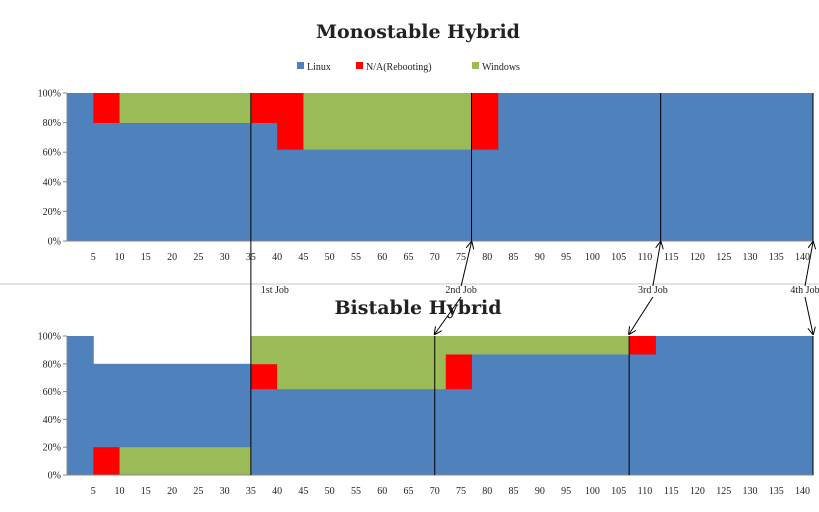  Describe the element at coordinates (356, 491) in the screenshot. I see `bistable-x-tick-label-10: 55` at that location.